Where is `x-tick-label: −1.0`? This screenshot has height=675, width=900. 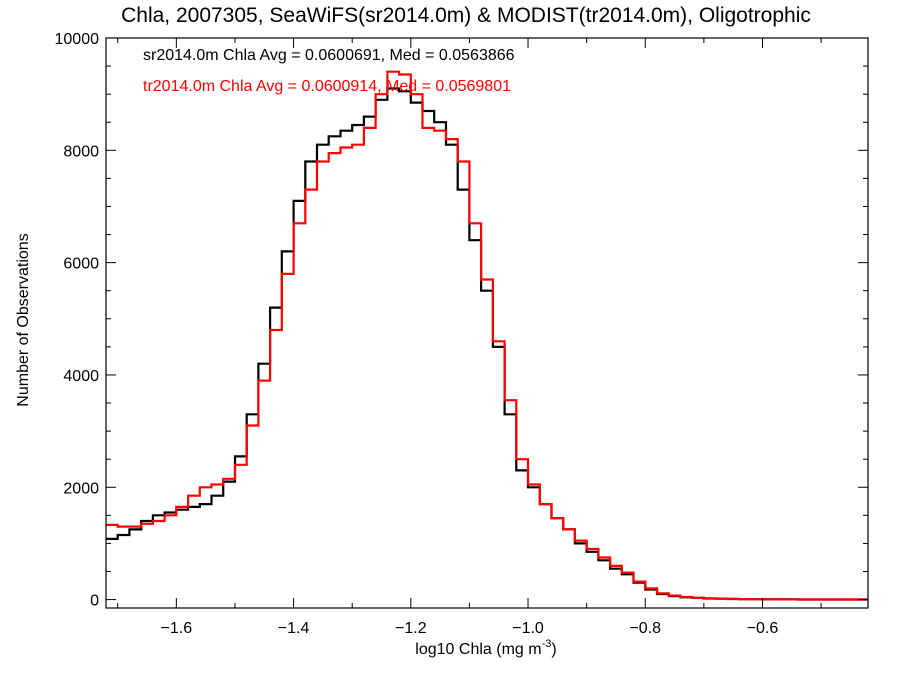
x-tick-label: −1.0 is located at coordinates (528, 628).